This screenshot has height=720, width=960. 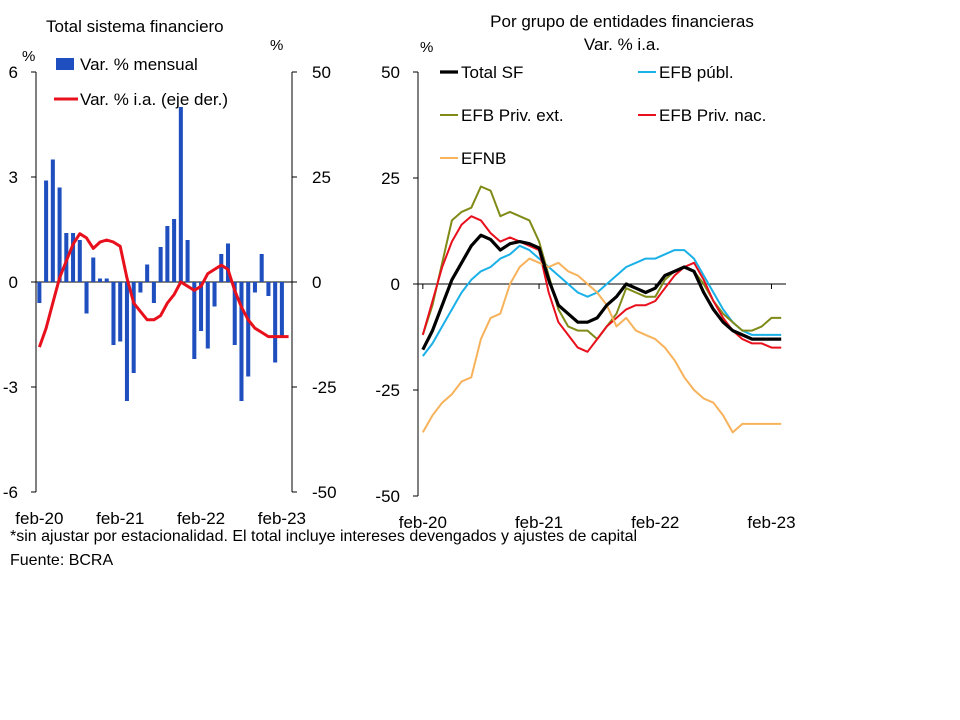 What do you see at coordinates (512, 115) in the screenshot?
I see `legend-label-2: EFB Priv. ext.` at bounding box center [512, 115].